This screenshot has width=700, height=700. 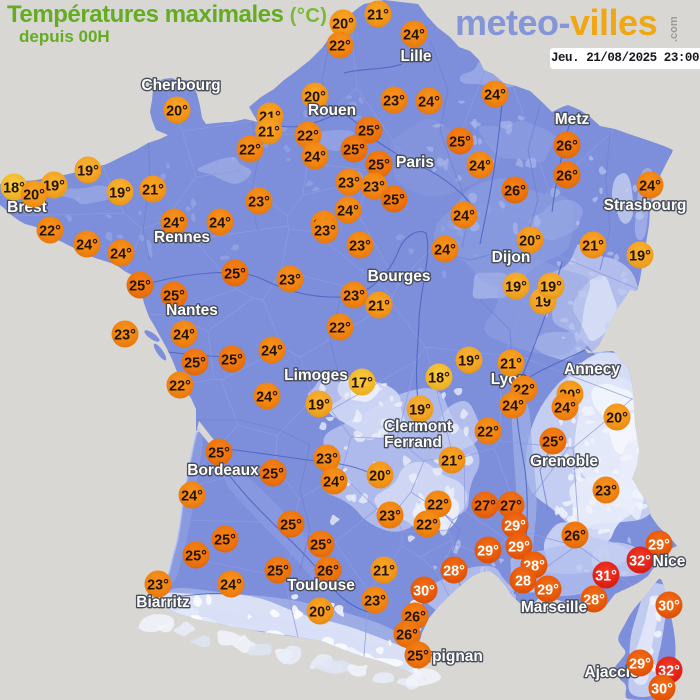 I want to click on svg-text: Grenoble, so click(x=564, y=461).